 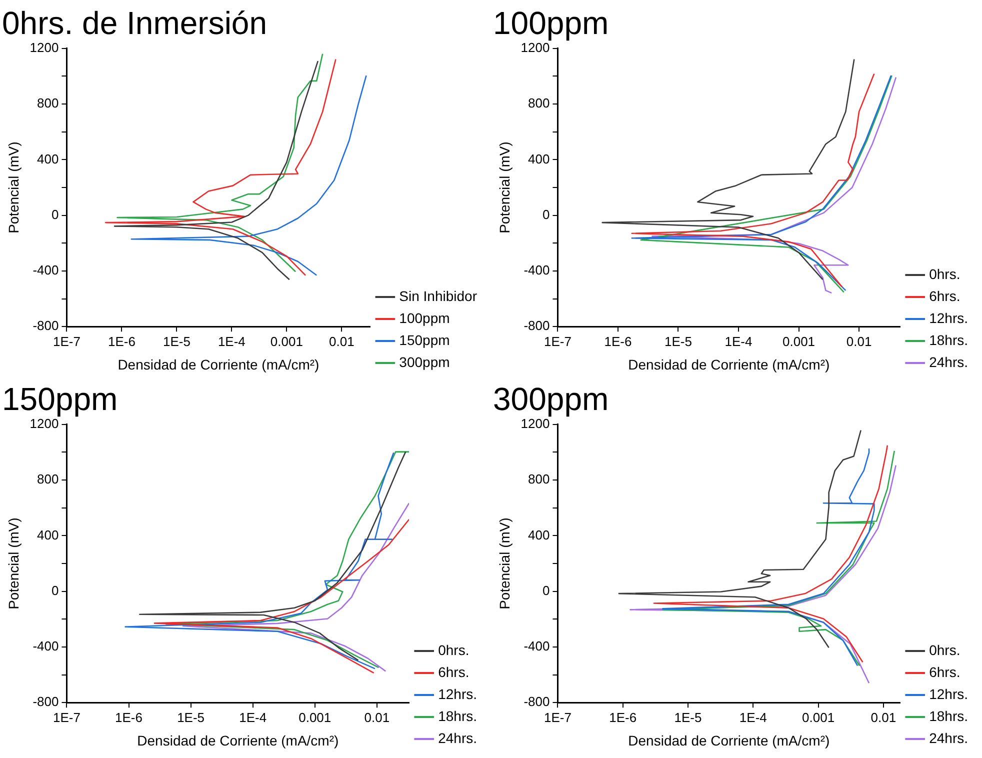 What do you see at coordinates (551, 399) in the screenshot?
I see `chart-title: 300ppm` at bounding box center [551, 399].